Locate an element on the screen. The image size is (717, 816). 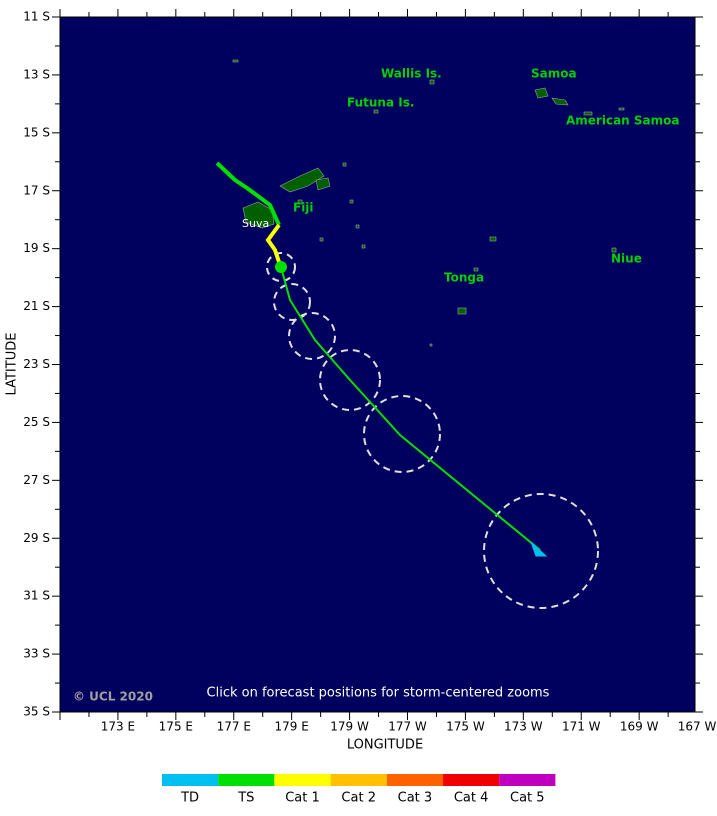
track-past-cat1 is located at coordinates (273, 244).